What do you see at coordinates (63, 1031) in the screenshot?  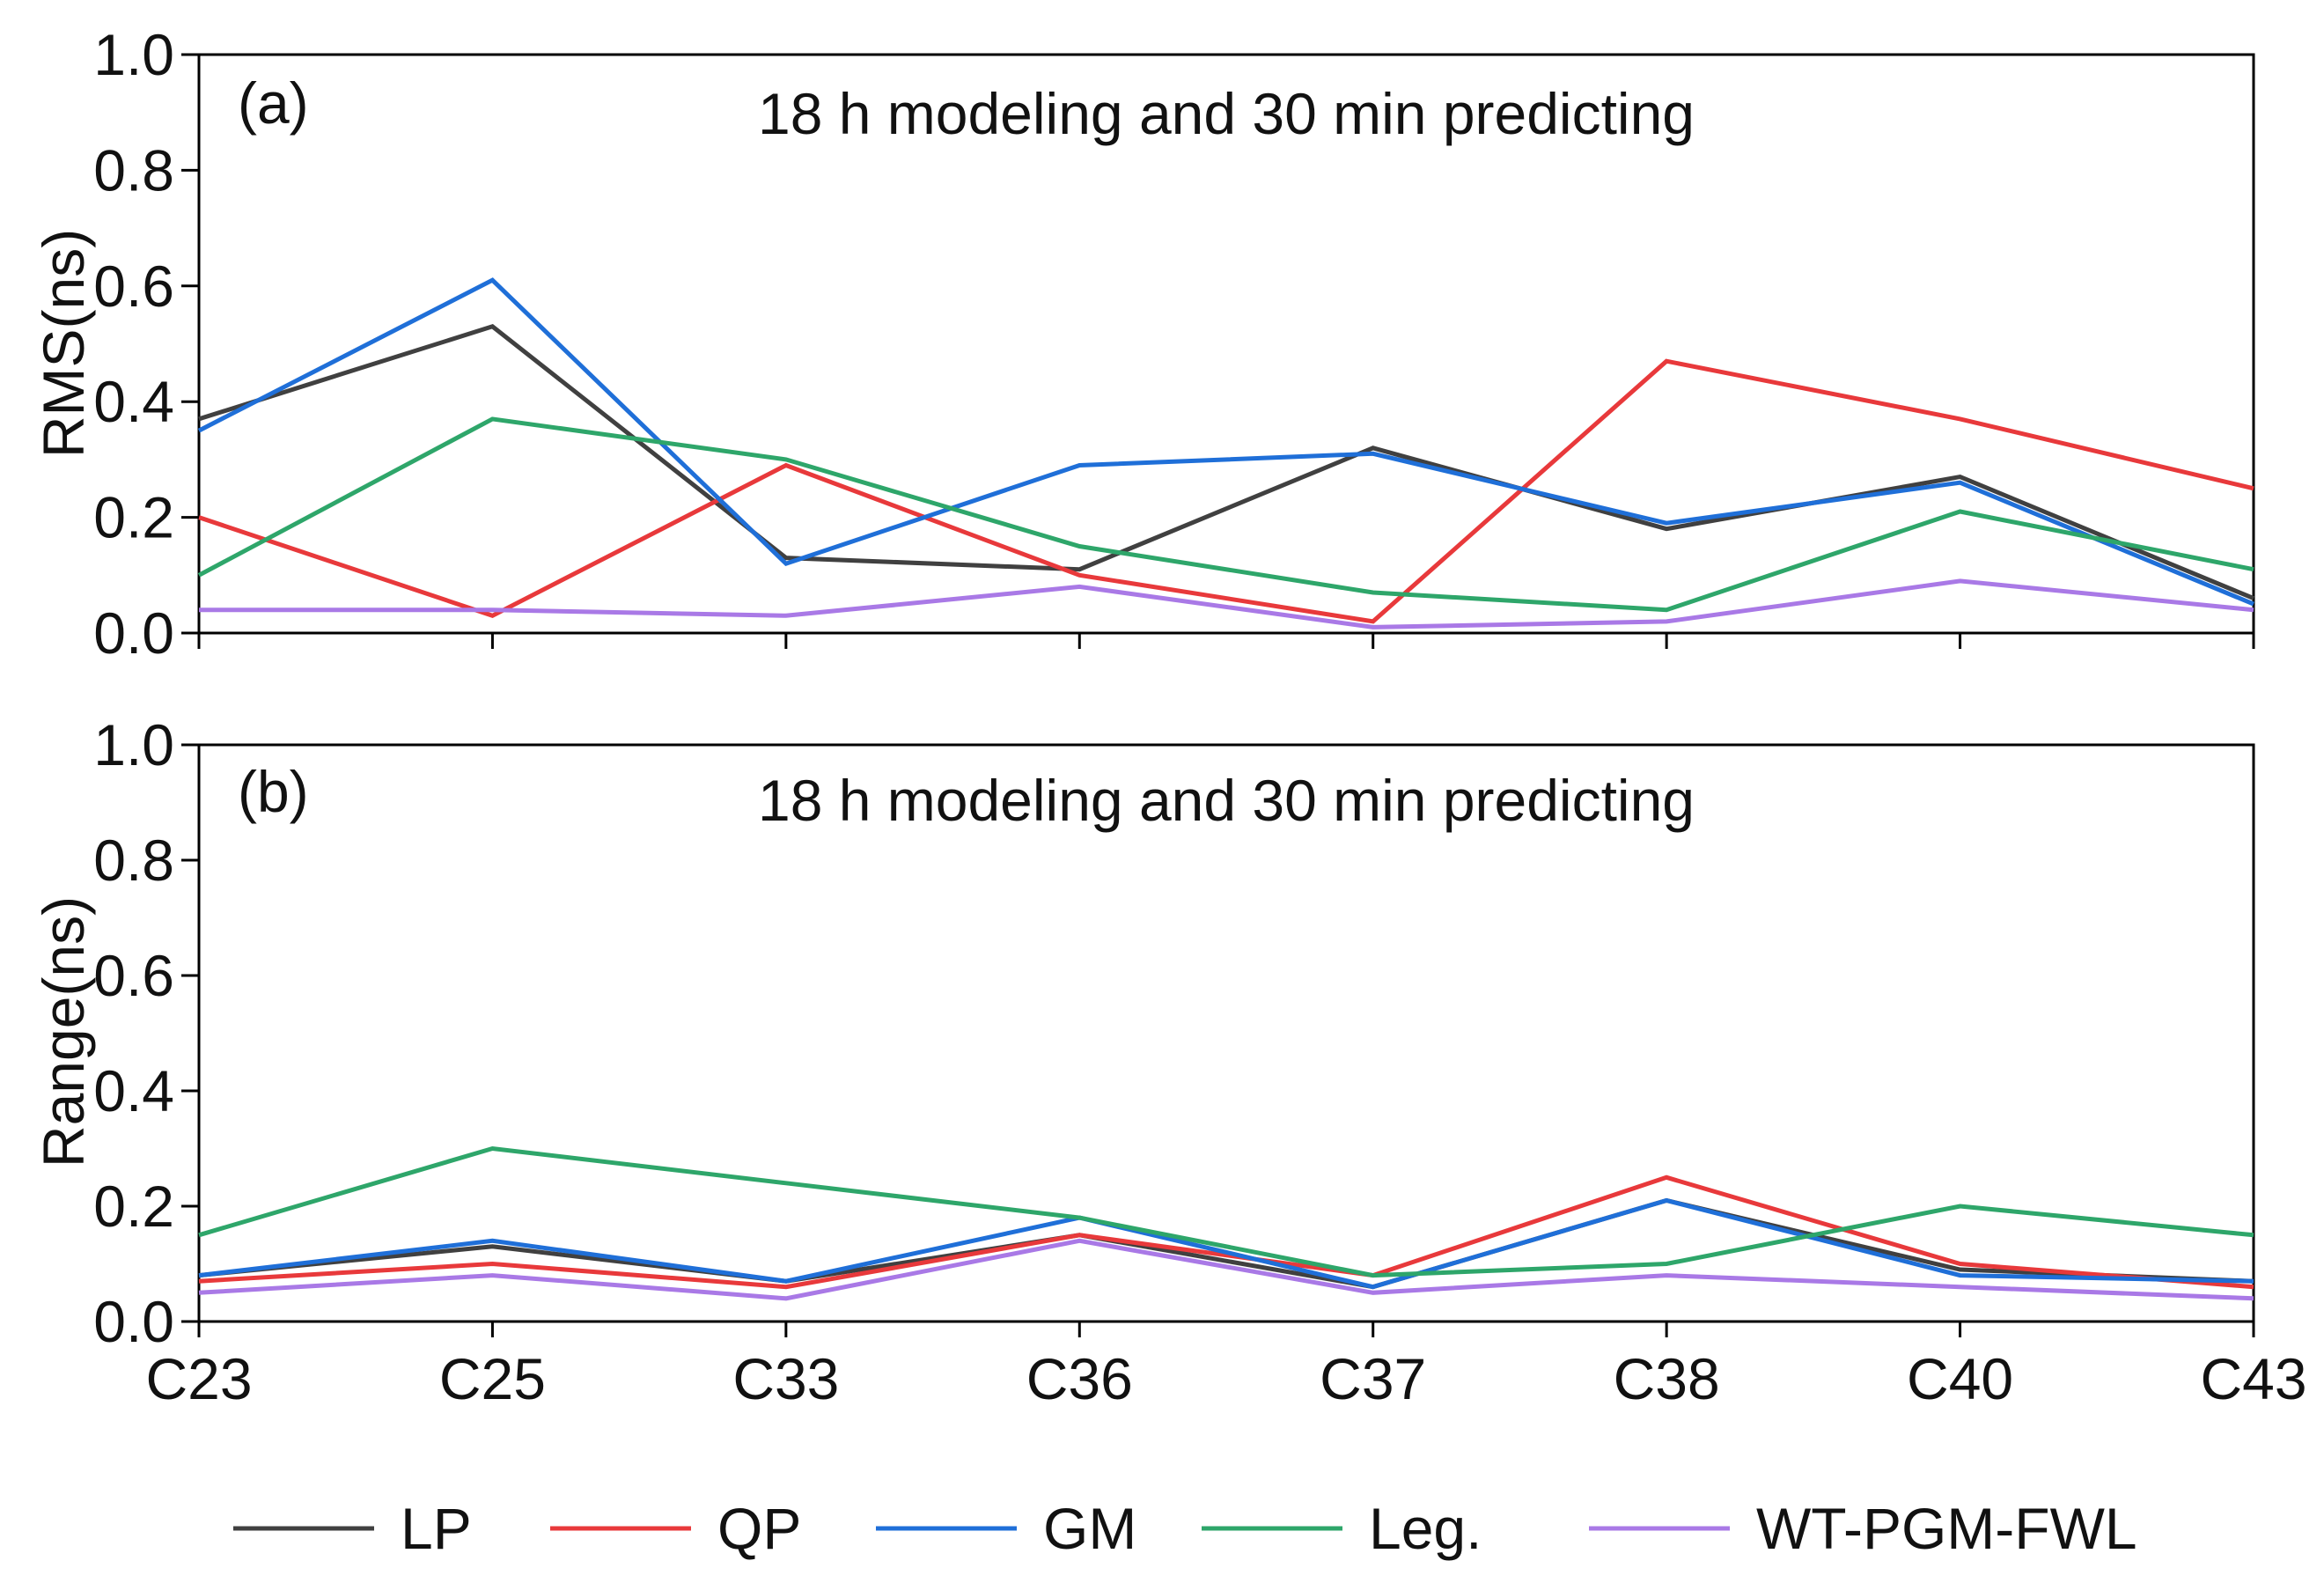 I see `panel-b-y-axis-title: Range(ns)` at bounding box center [63, 1031].